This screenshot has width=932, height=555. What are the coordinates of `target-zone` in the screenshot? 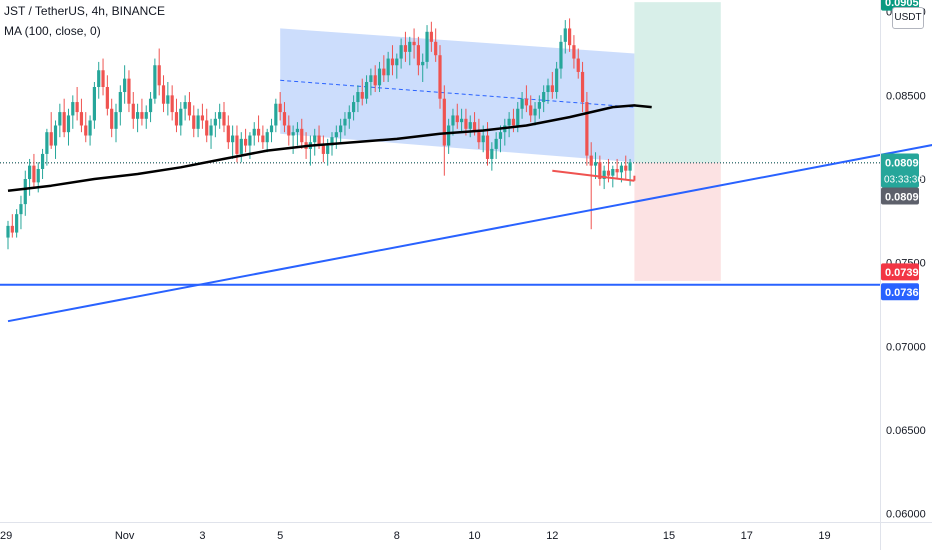 It's located at (677, 82).